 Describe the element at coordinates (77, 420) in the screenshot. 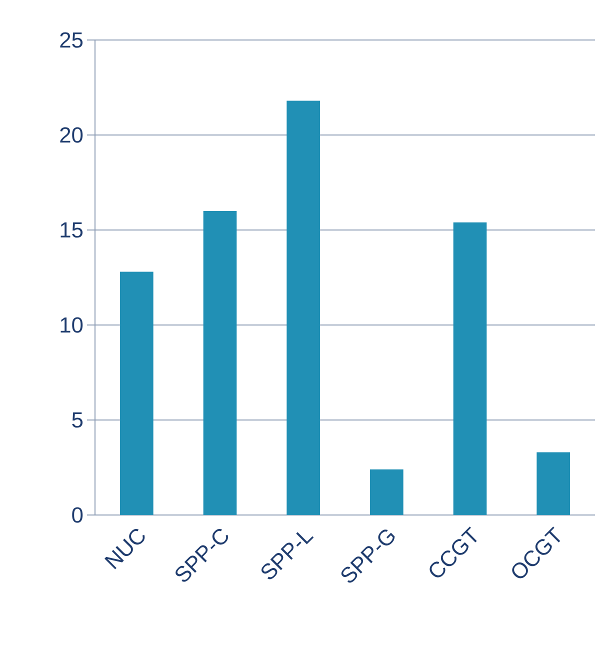

I see `y-tick-label: 5` at that location.